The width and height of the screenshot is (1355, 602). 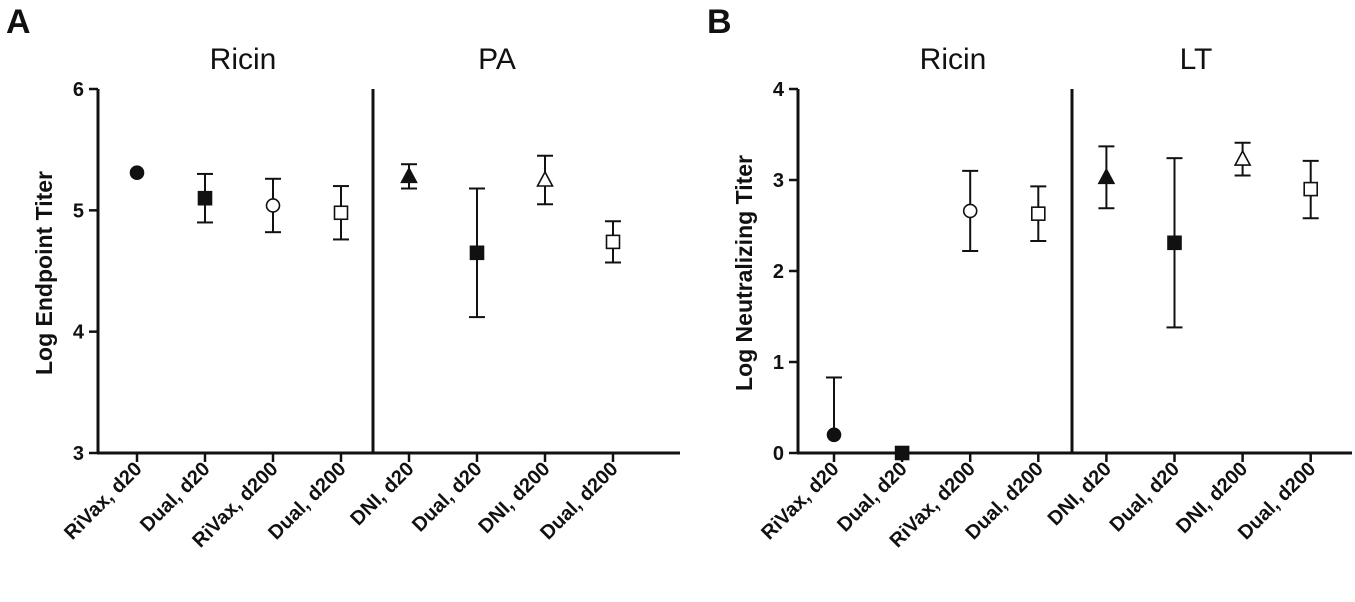 I want to click on x-tick-label-a-0: RiVax, d20, so click(x=103, y=501).